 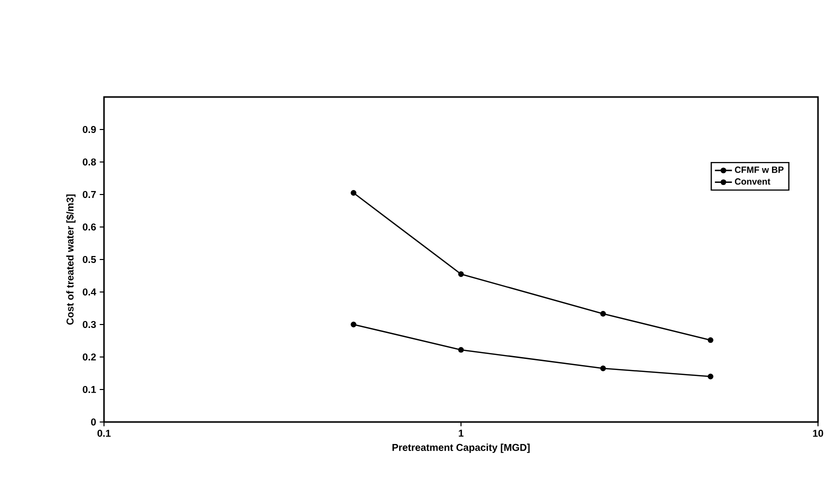 I want to click on y-tick-label: 0.2, so click(x=89, y=357).